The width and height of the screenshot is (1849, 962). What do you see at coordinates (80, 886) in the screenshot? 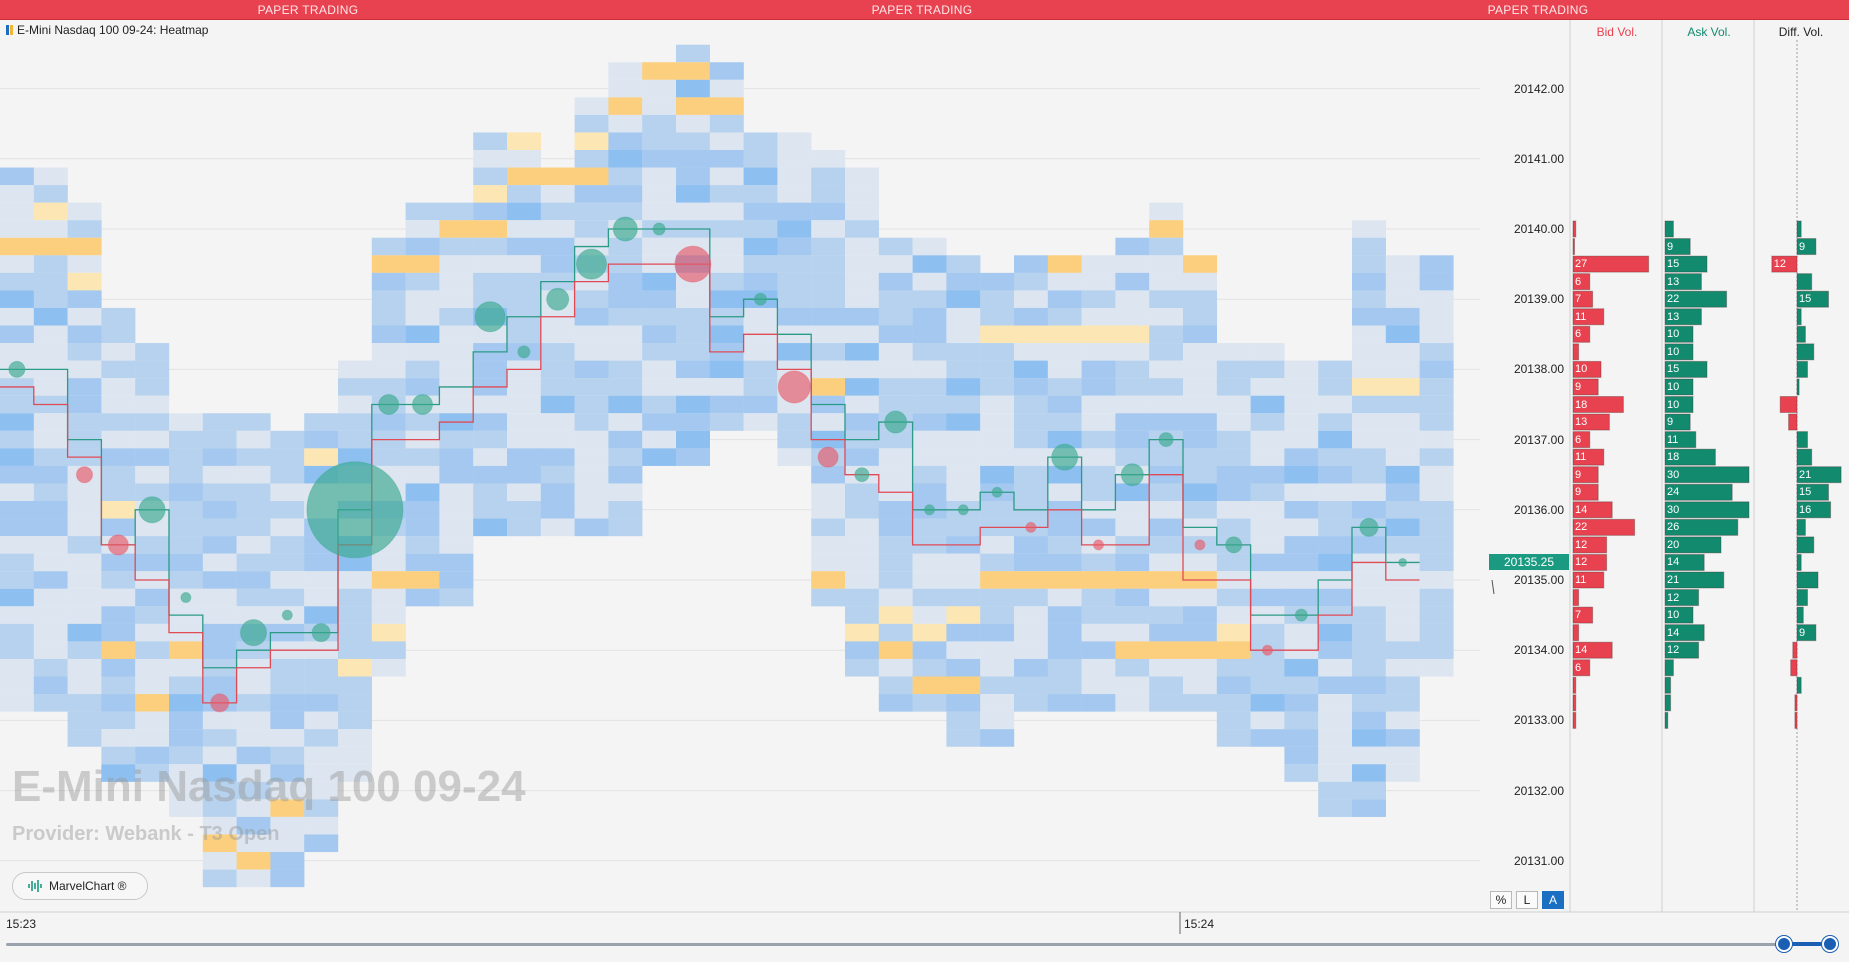
I see `marvelchart-badge: MarvelChart ®` at bounding box center [80, 886].